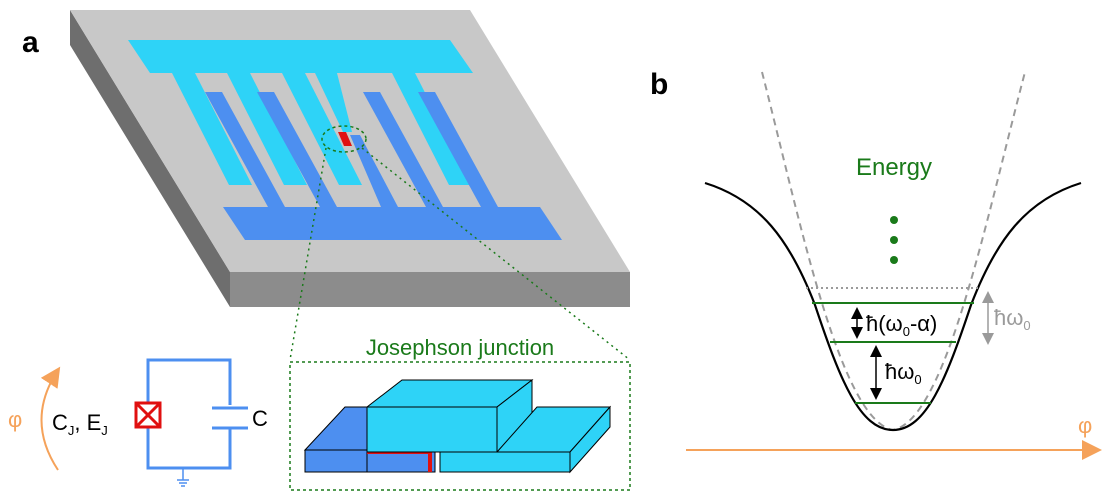  I want to click on spacing-label-top: ħ(ω0-α), so click(901, 325).